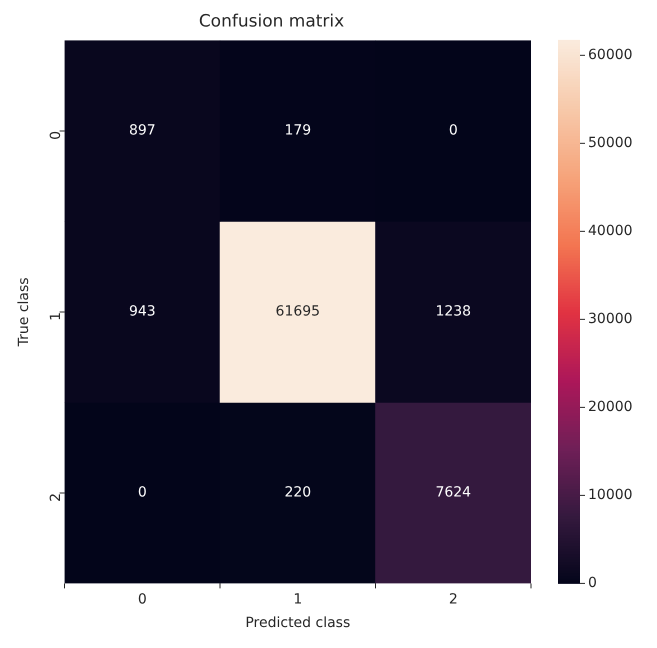  What do you see at coordinates (298, 312) in the screenshot?
I see `data-label: 61695` at bounding box center [298, 312].